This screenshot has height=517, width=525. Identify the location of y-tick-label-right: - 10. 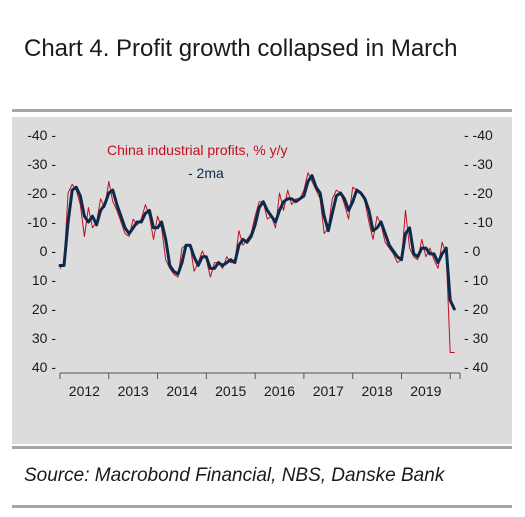
(476, 280).